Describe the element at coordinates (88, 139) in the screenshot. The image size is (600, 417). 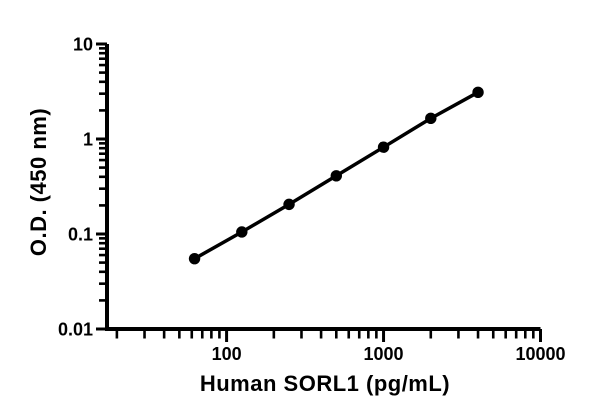
I see `y-tick-label: 1` at that location.